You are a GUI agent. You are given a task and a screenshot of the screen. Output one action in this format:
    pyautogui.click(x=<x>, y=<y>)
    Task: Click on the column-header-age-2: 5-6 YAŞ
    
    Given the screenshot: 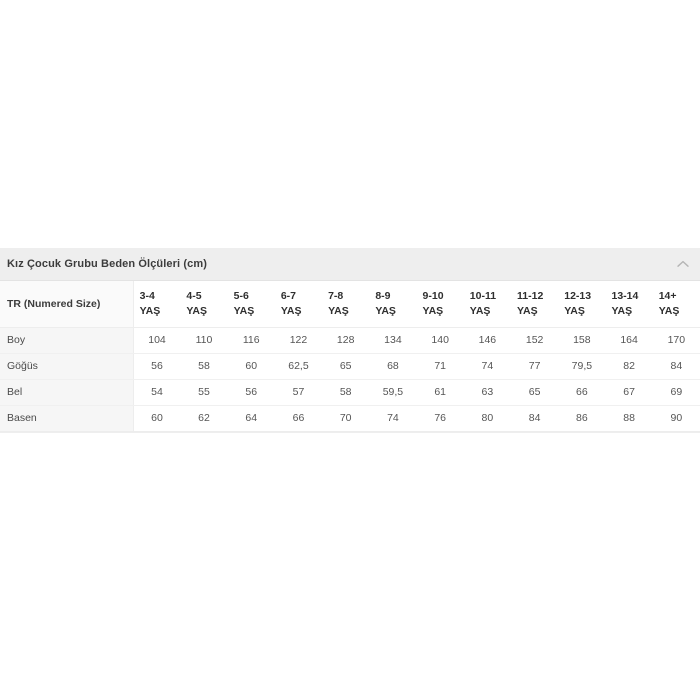 What is the action you would take?
    pyautogui.click(x=251, y=304)
    